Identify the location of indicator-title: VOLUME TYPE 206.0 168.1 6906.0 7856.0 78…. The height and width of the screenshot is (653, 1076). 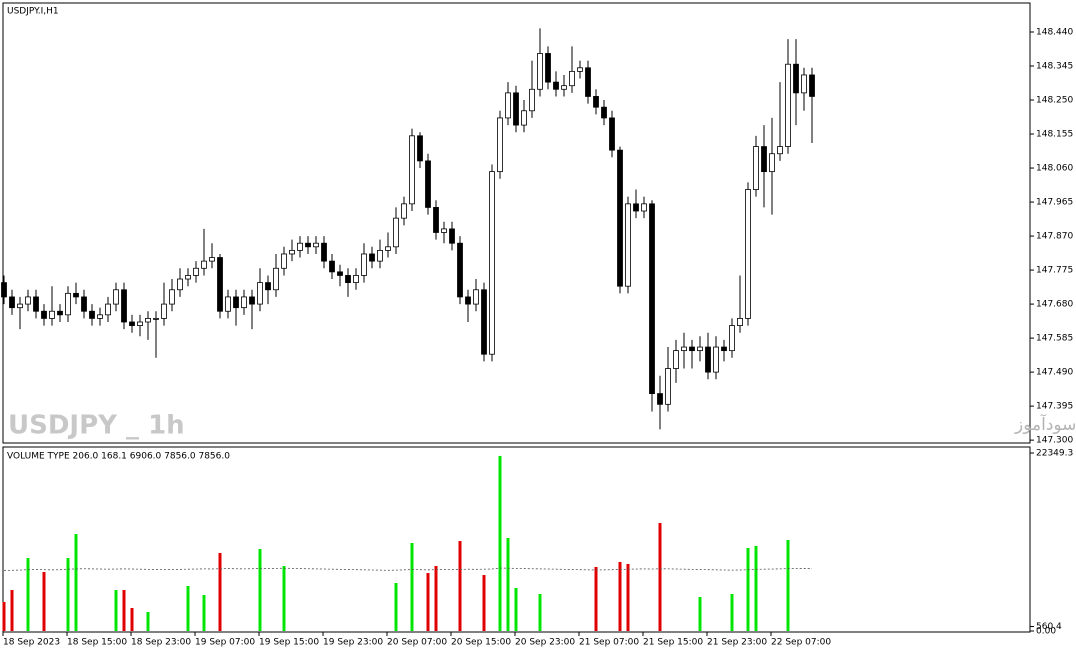
(118, 457).